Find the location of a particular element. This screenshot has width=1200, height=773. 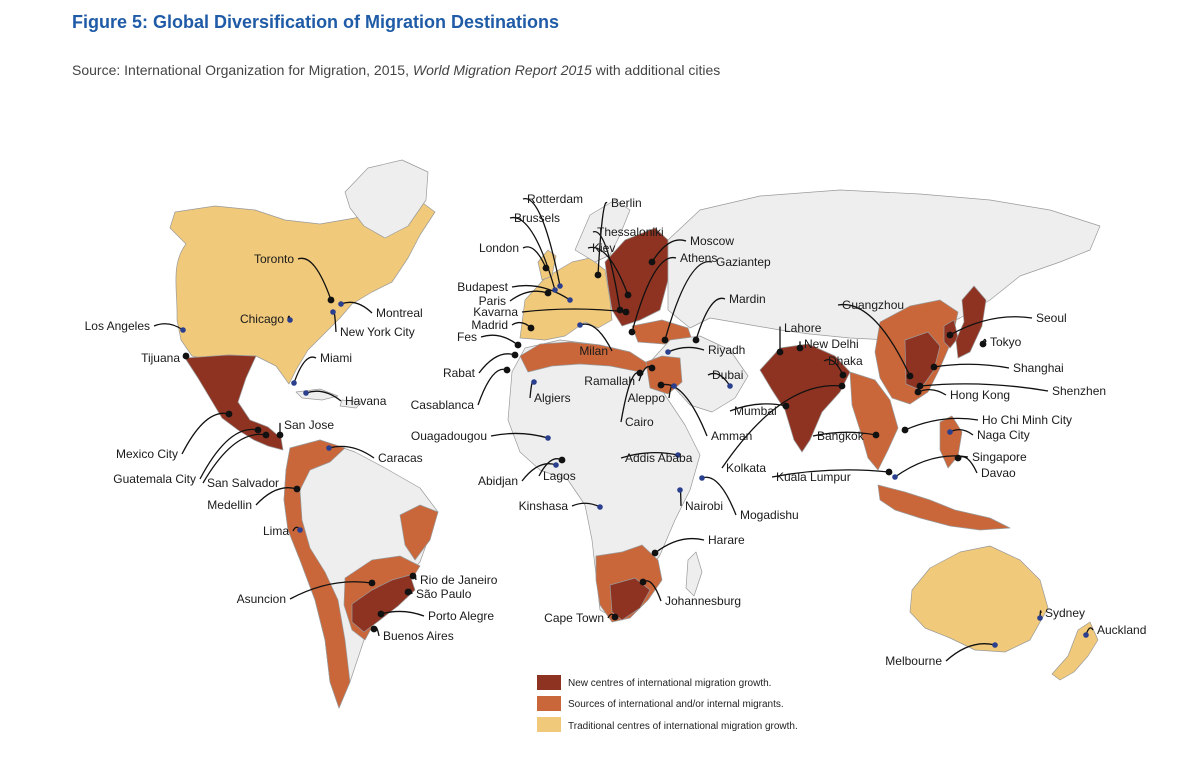

leader-line-ho-chi-minh-city is located at coordinates (941, 424).